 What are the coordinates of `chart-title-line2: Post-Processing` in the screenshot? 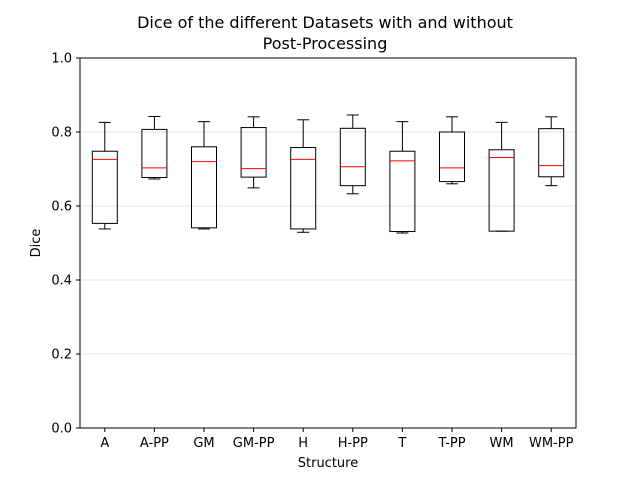 It's located at (325, 43).